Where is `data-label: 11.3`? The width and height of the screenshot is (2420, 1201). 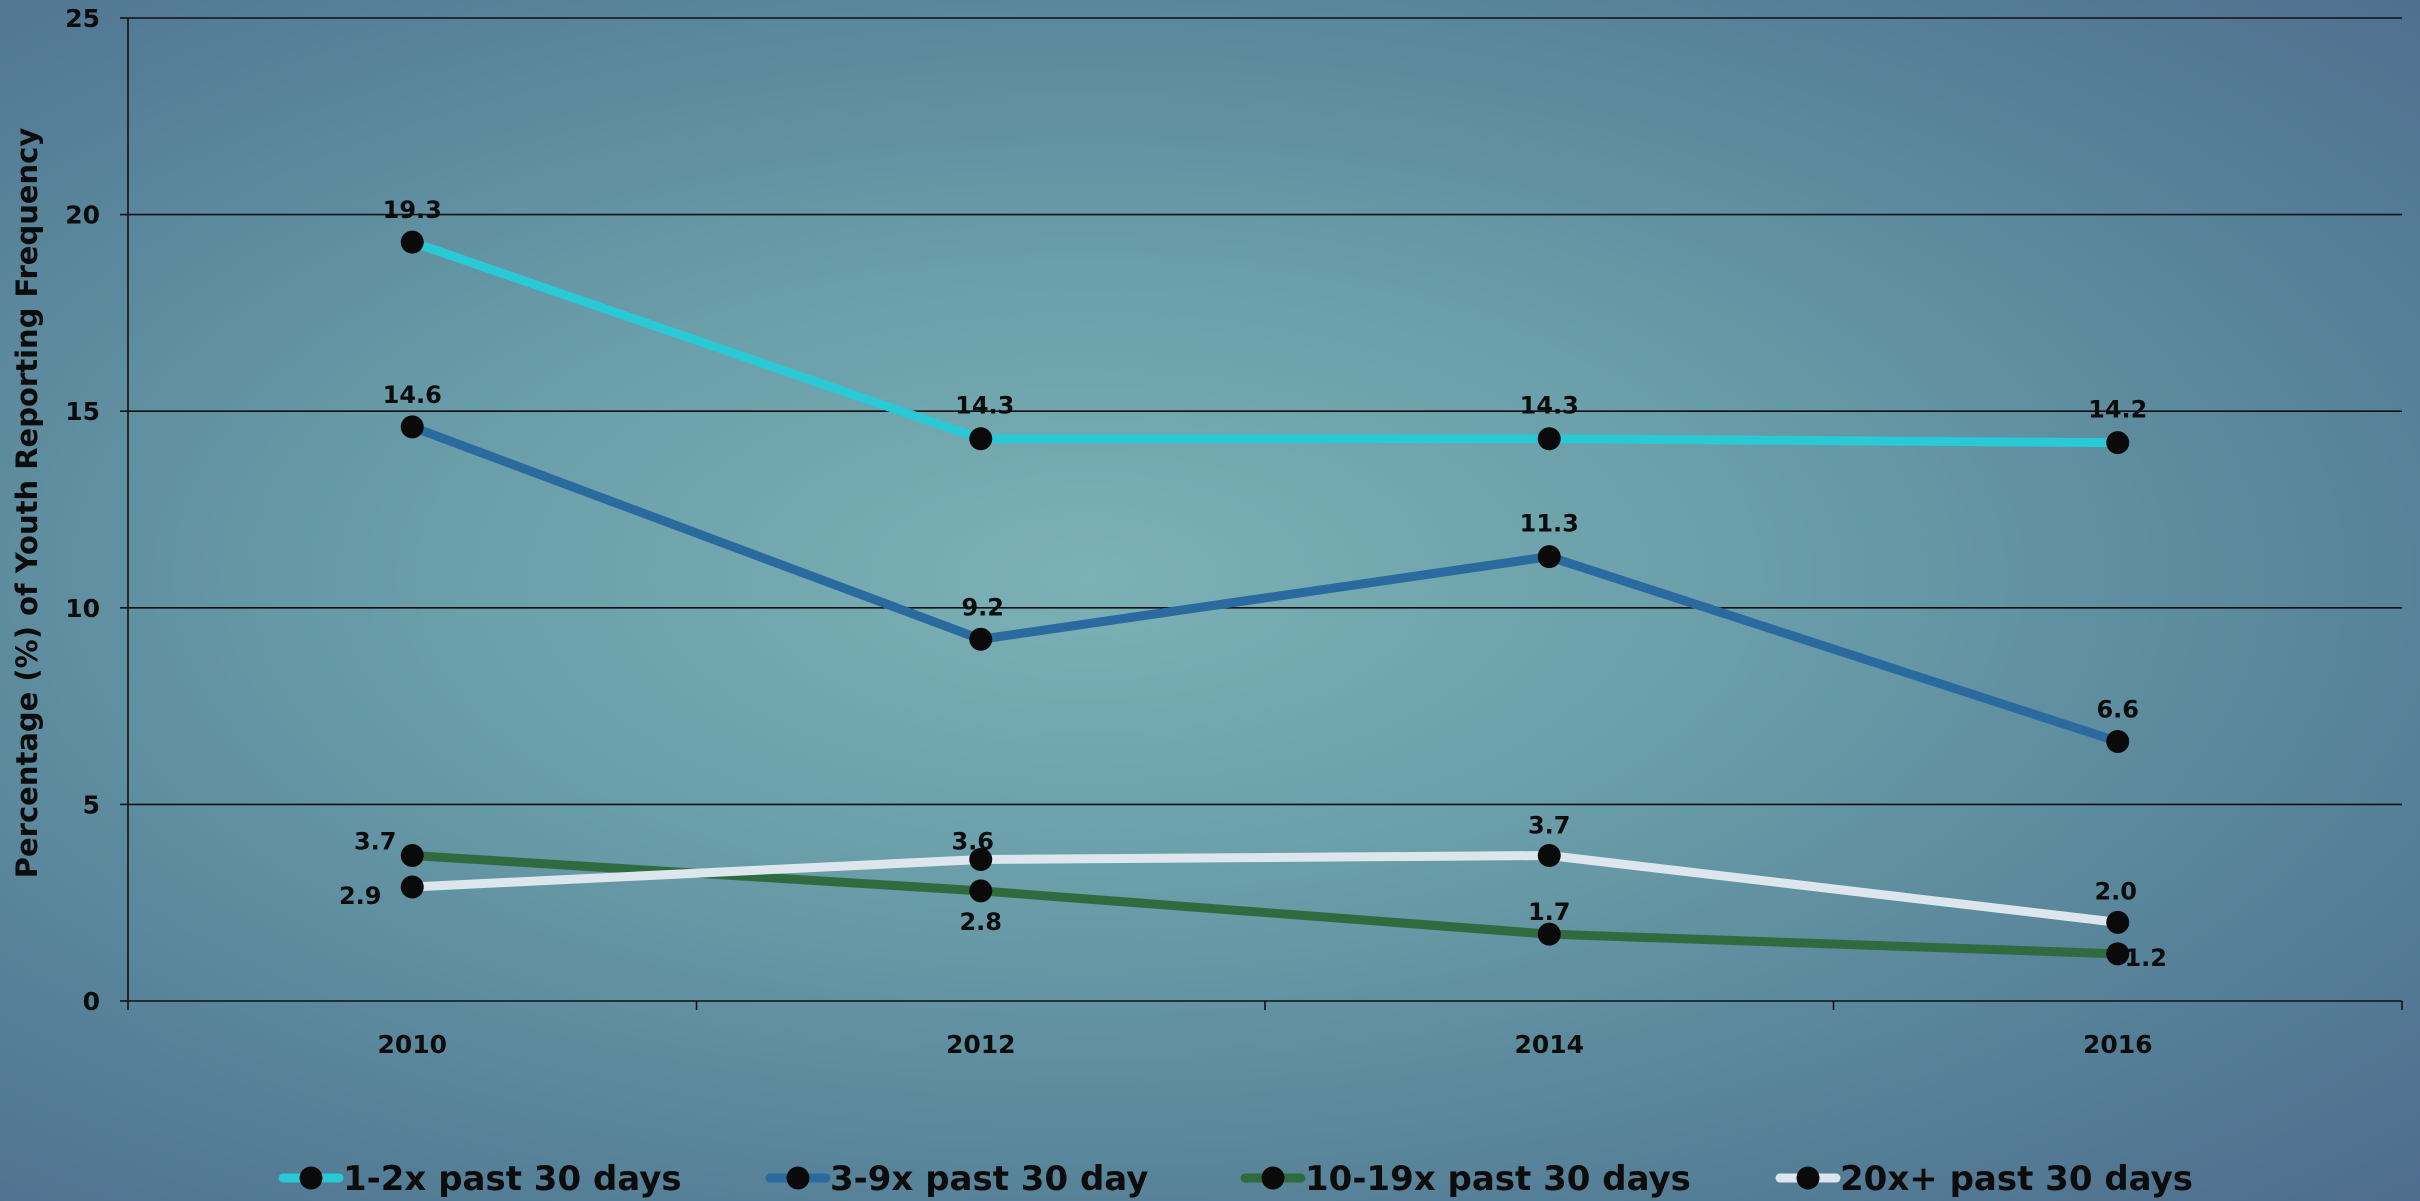 data-label: 11.3 is located at coordinates (1549, 524).